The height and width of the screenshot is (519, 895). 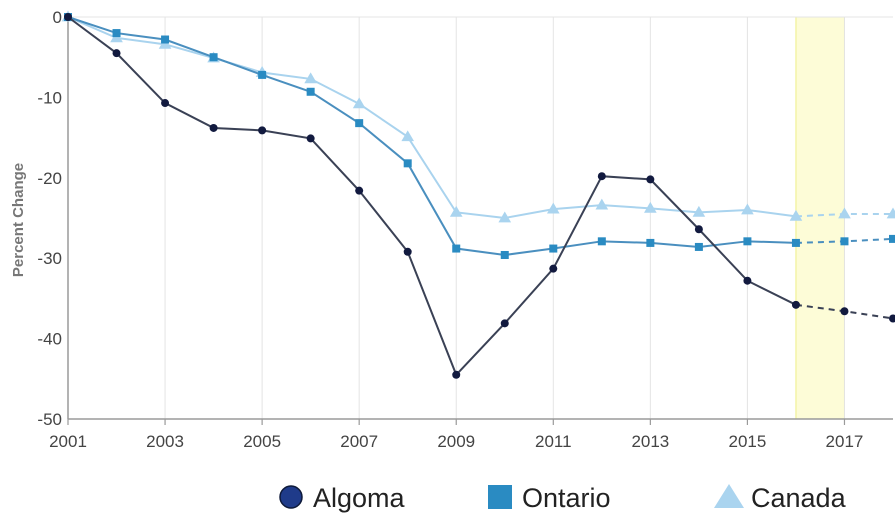 I want to click on point-algoma-2013, so click(x=650, y=179).